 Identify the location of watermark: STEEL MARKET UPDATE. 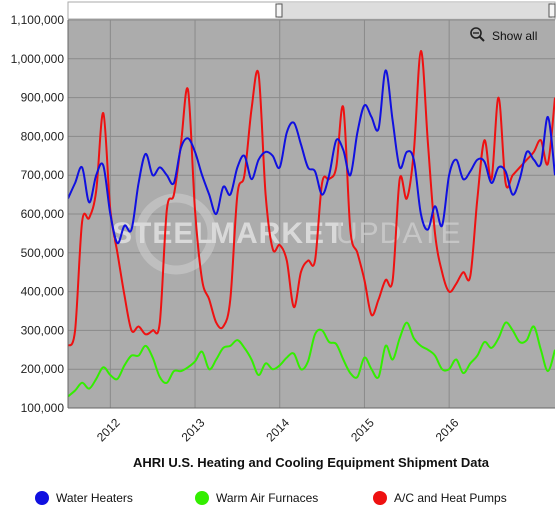
(286, 234).